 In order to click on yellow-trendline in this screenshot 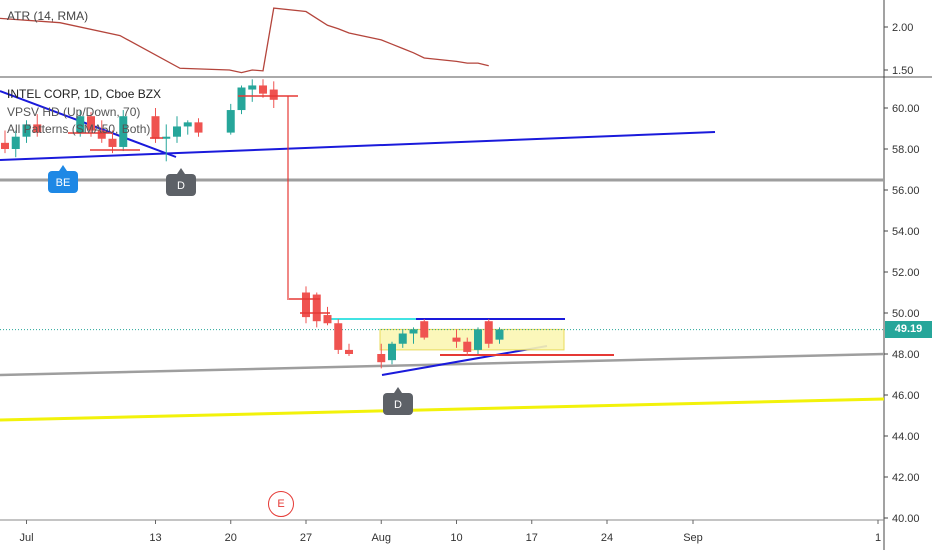, I will do `click(442, 409)`.